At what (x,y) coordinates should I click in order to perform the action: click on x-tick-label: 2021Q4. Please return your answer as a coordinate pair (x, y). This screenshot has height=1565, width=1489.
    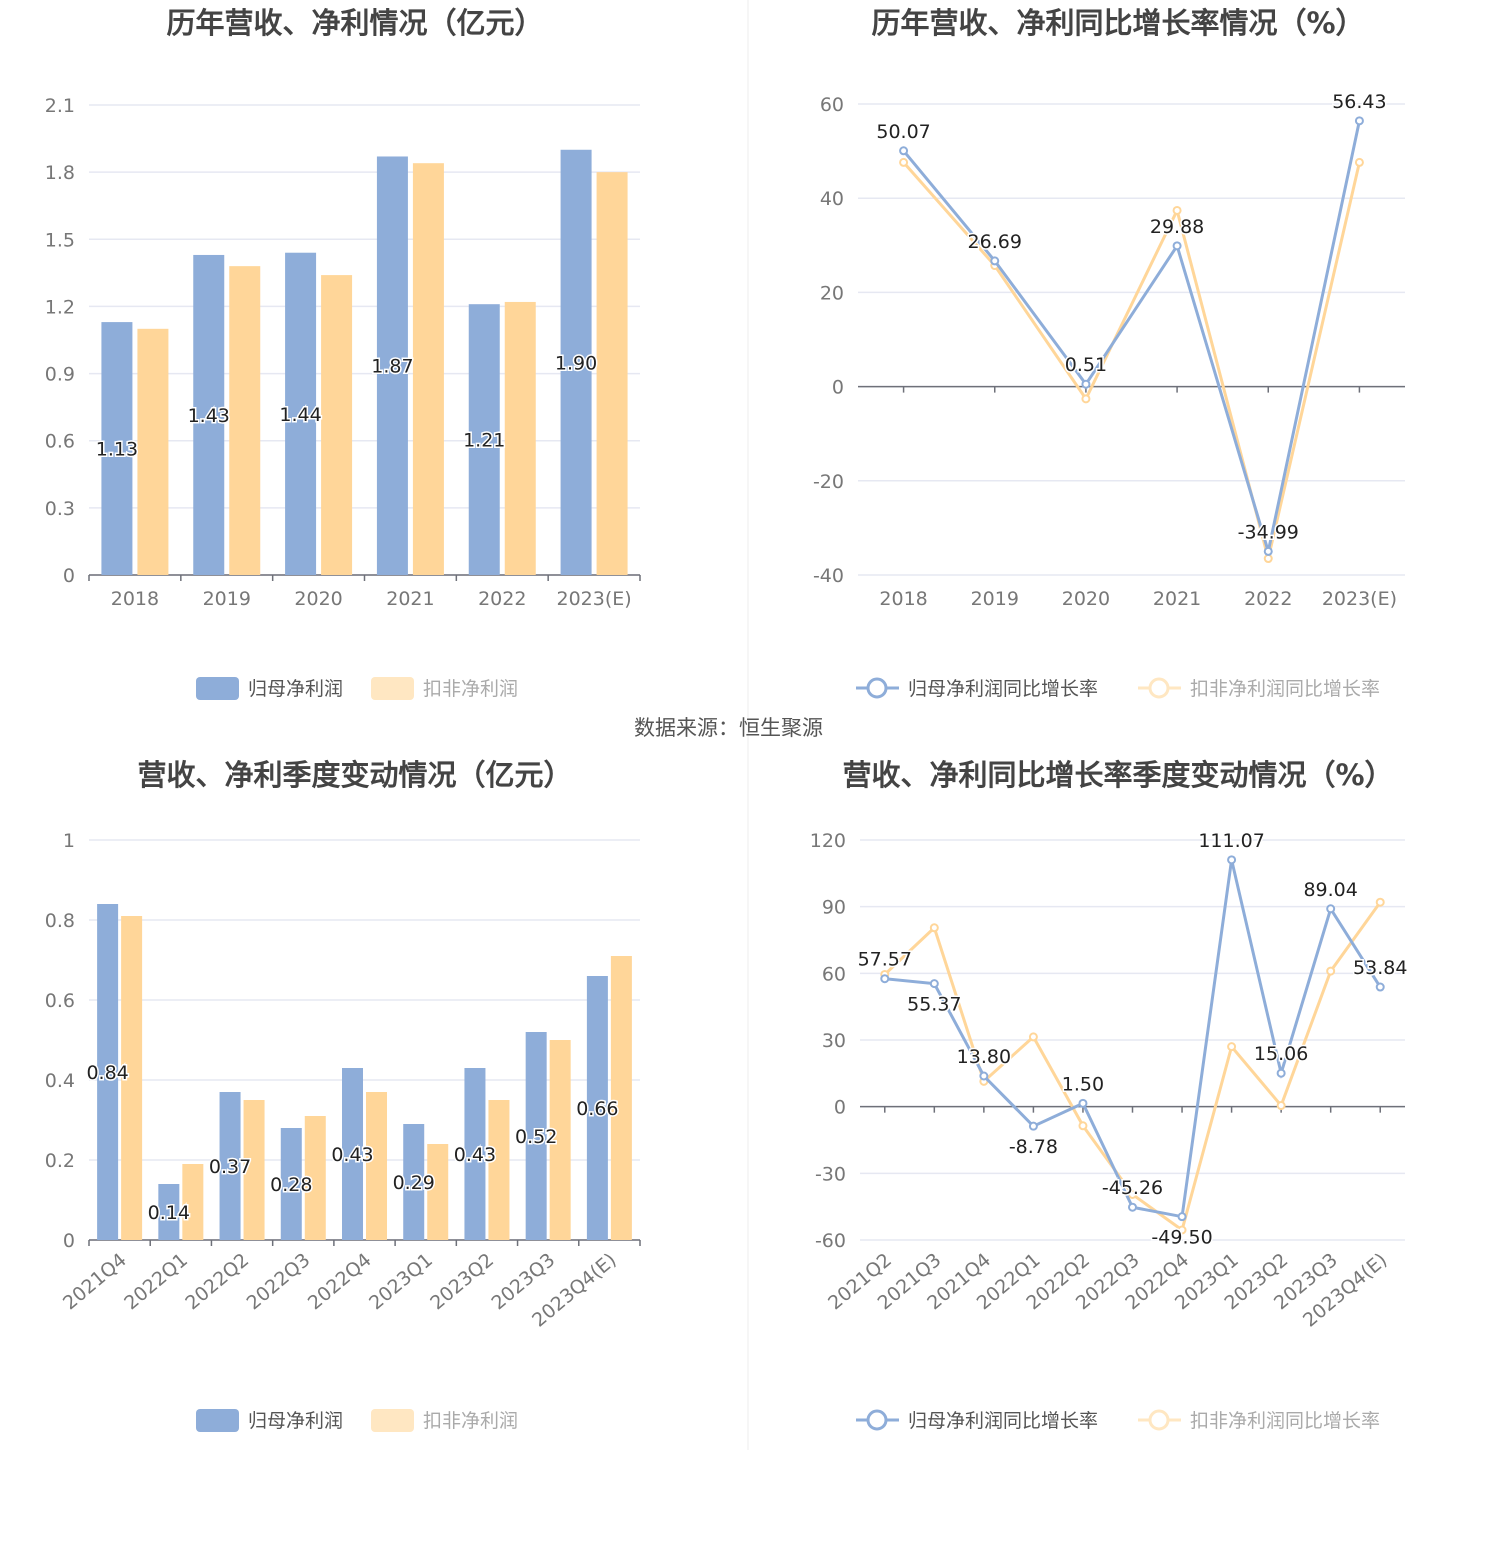
    Looking at the image, I should click on (95, 1281).